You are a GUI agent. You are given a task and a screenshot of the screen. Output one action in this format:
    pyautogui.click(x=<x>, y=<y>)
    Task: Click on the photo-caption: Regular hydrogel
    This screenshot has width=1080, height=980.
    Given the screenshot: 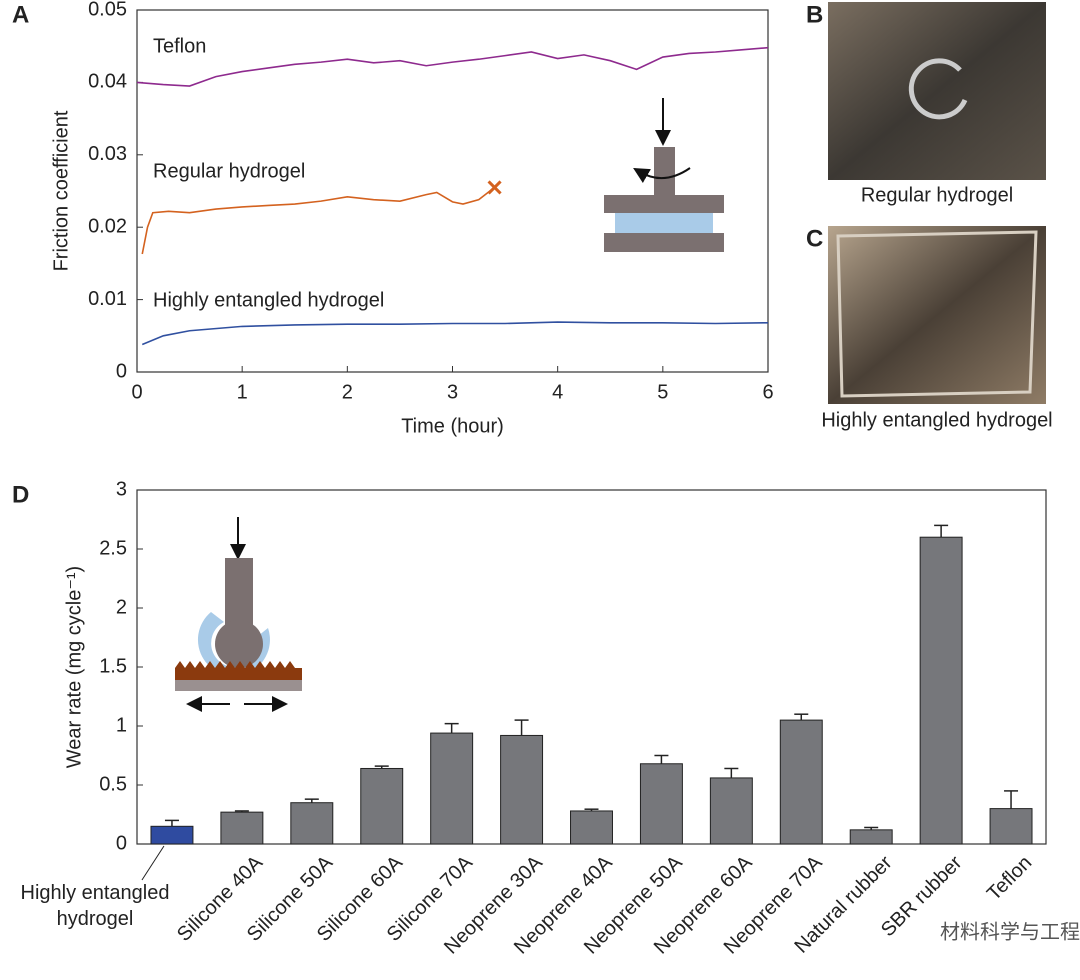 What is the action you would take?
    pyautogui.click(x=937, y=195)
    